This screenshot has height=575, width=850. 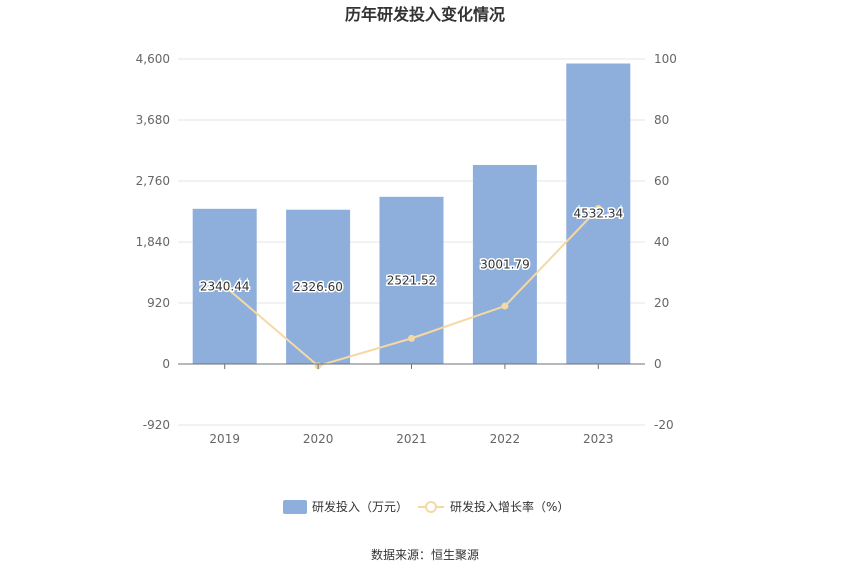 I want to click on y-left-tick-label: 4,600, so click(x=153, y=59).